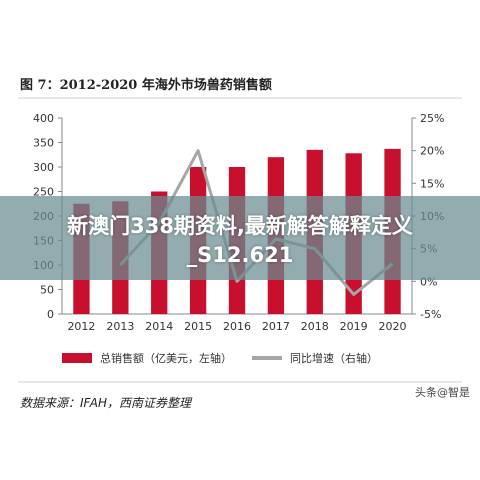  I want to click on banner-headline: 新澳门338期资料,最新解答解释定义, so click(240, 226).